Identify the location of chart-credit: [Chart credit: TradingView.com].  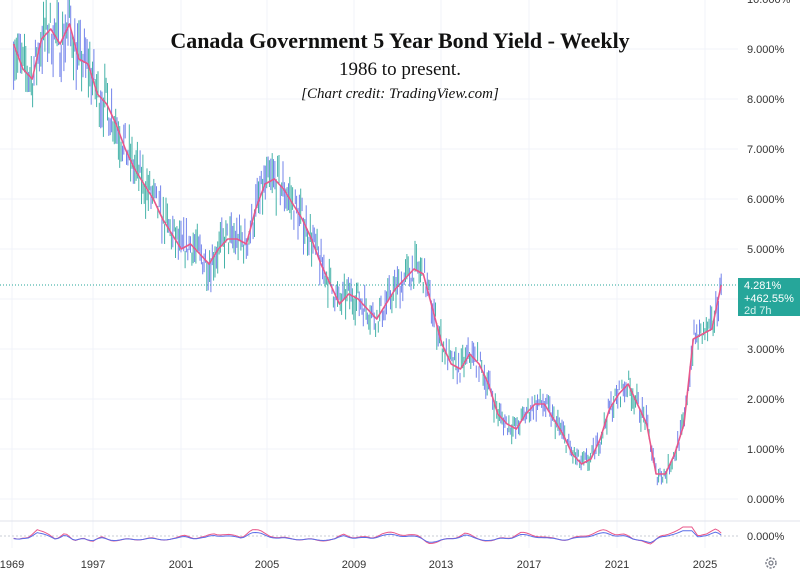
(400, 94).